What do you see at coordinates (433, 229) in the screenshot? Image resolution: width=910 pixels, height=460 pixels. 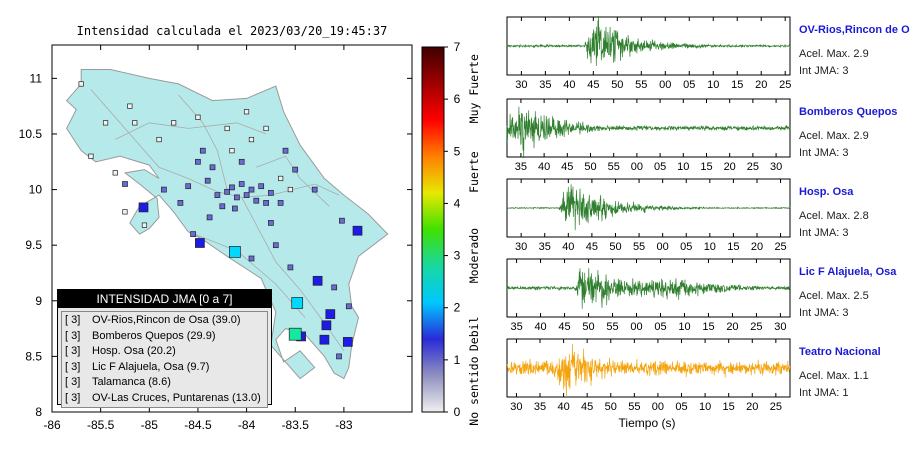 I see `colorbar` at bounding box center [433, 229].